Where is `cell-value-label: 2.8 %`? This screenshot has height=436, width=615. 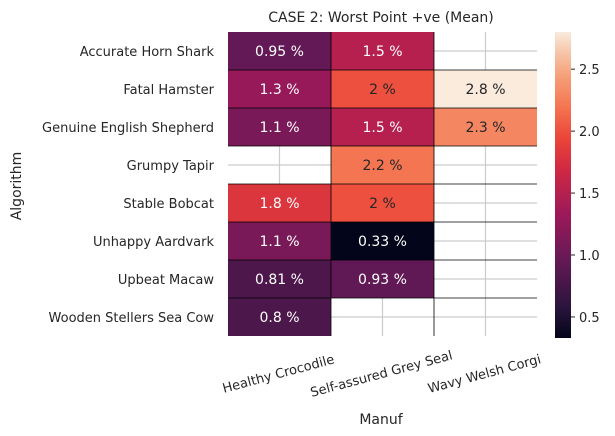
cell-value-label: 2.8 % is located at coordinates (485, 90).